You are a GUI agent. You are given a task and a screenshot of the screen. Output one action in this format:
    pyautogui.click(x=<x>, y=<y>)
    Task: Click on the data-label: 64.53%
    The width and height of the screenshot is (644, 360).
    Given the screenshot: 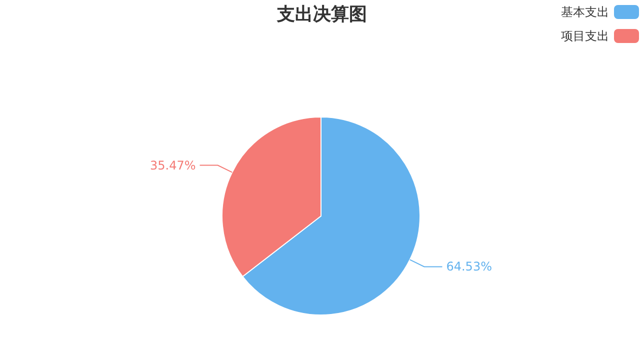 What is the action you would take?
    pyautogui.click(x=469, y=267)
    